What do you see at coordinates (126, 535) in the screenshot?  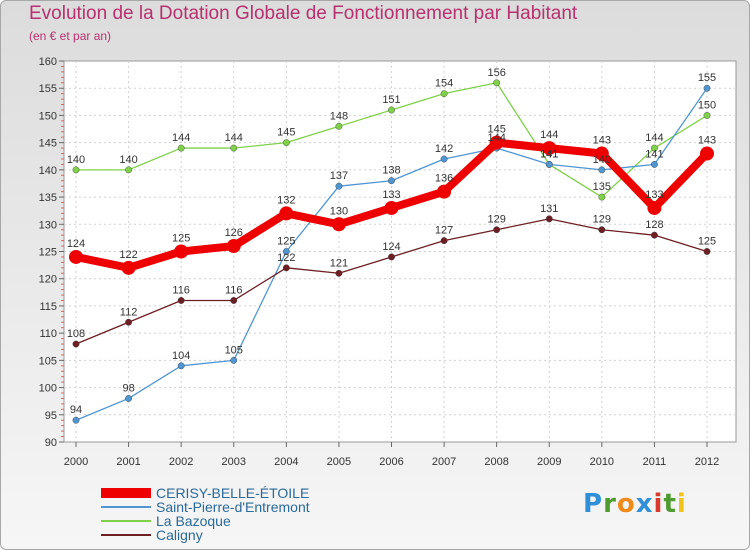 I see `legend-swatch-caligny` at bounding box center [126, 535].